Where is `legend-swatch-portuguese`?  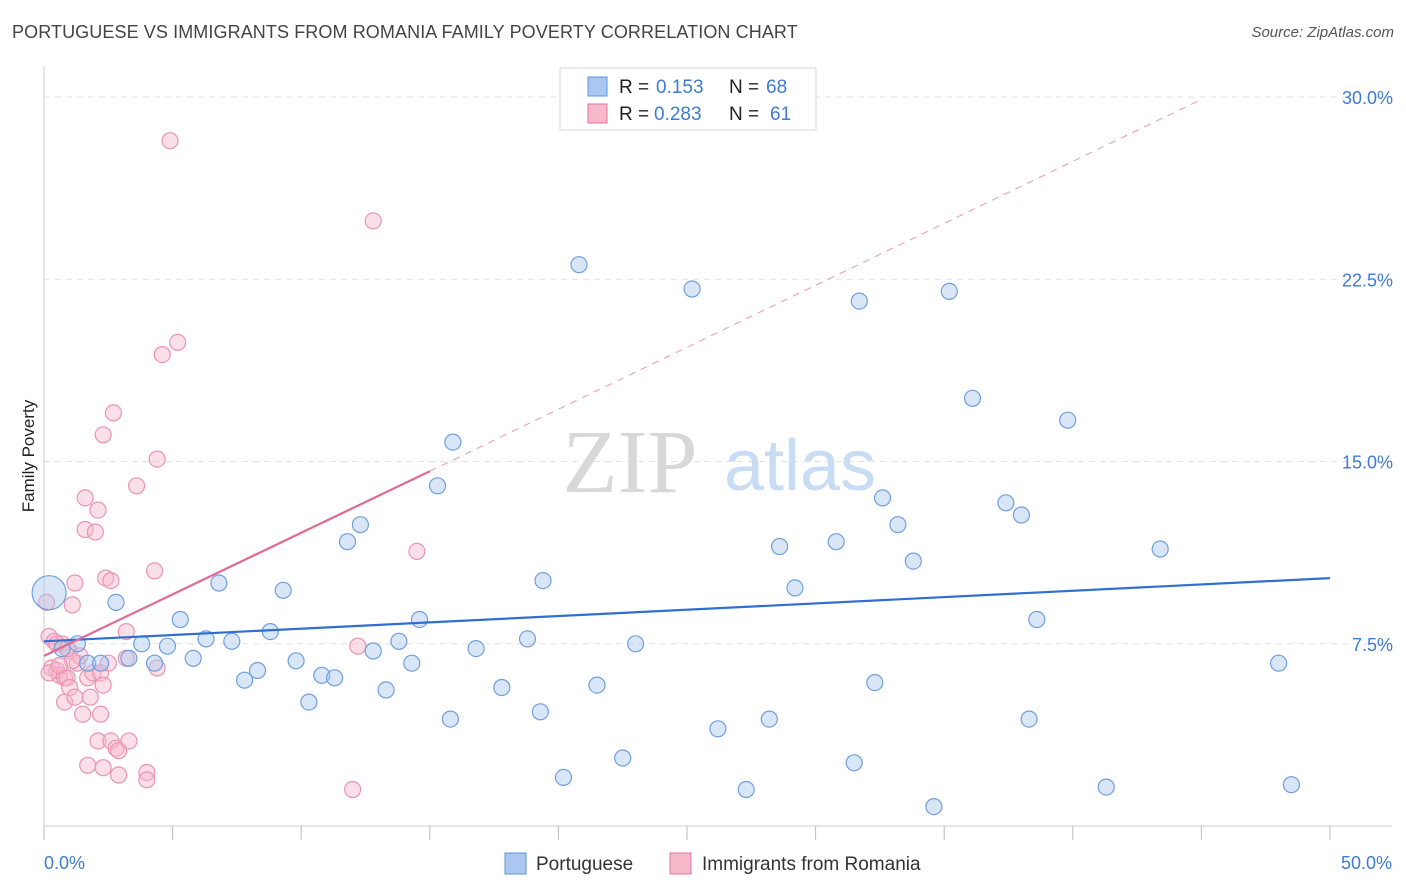
legend-swatch-portuguese is located at coordinates (597, 86).